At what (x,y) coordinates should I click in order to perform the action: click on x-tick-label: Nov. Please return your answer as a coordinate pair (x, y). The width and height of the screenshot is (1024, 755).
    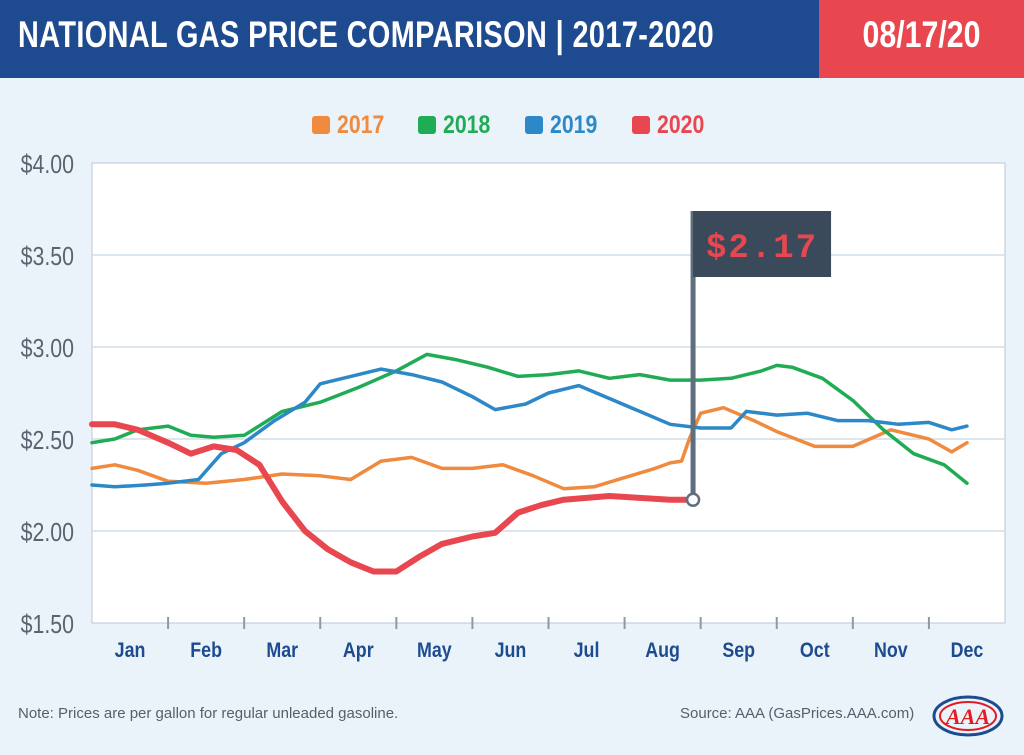
    Looking at the image, I should click on (891, 651).